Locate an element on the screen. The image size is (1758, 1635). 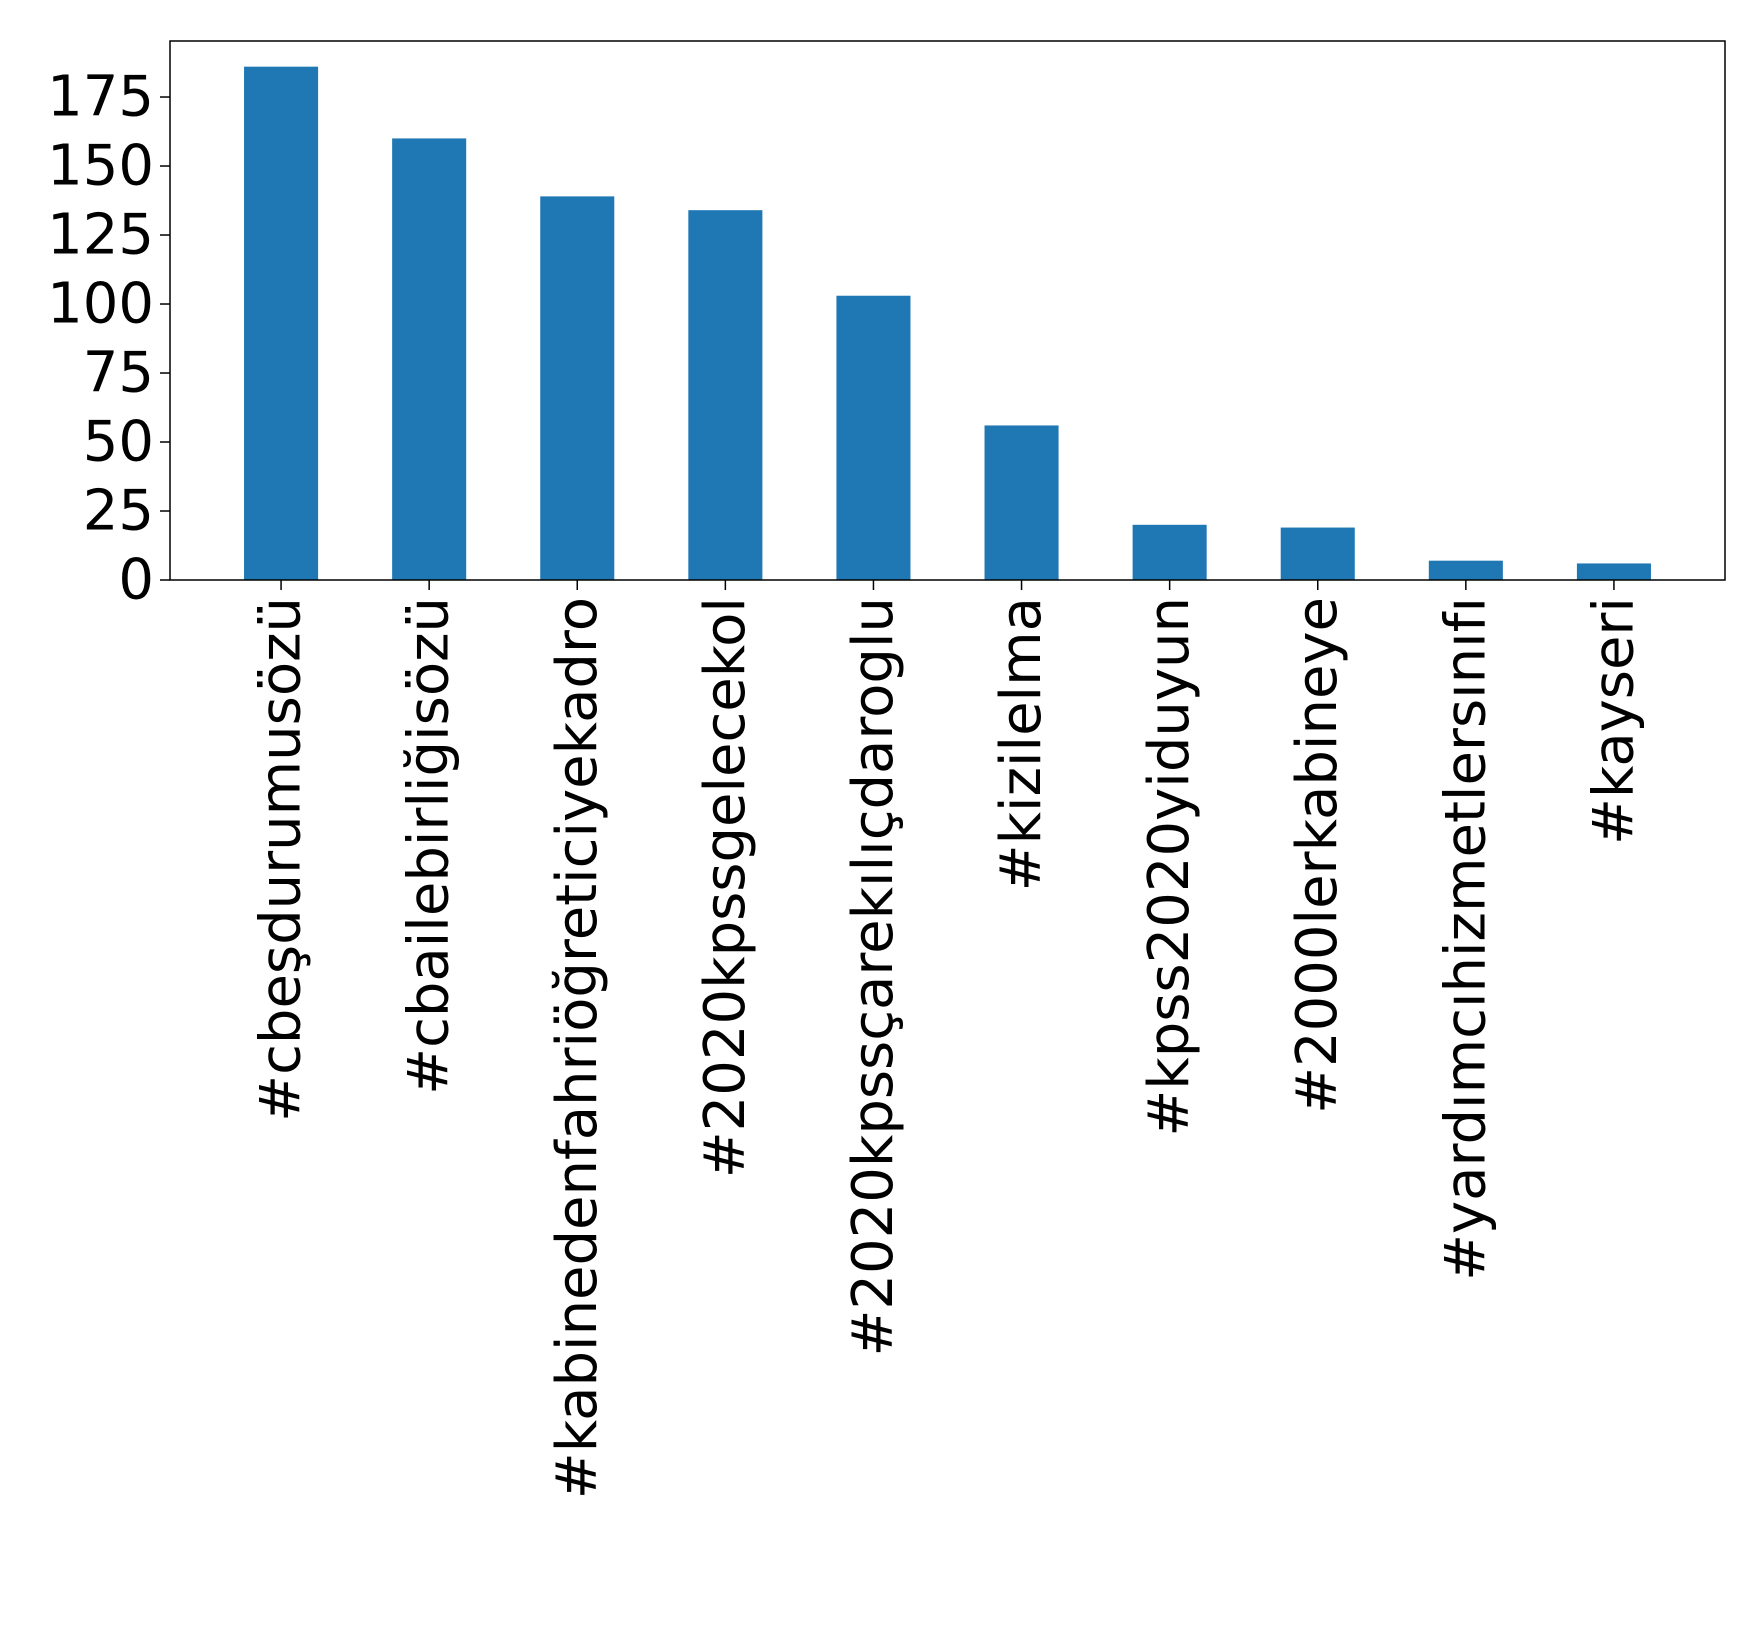
x-tick-label-5: #kizilelma is located at coordinates (1021, 744).